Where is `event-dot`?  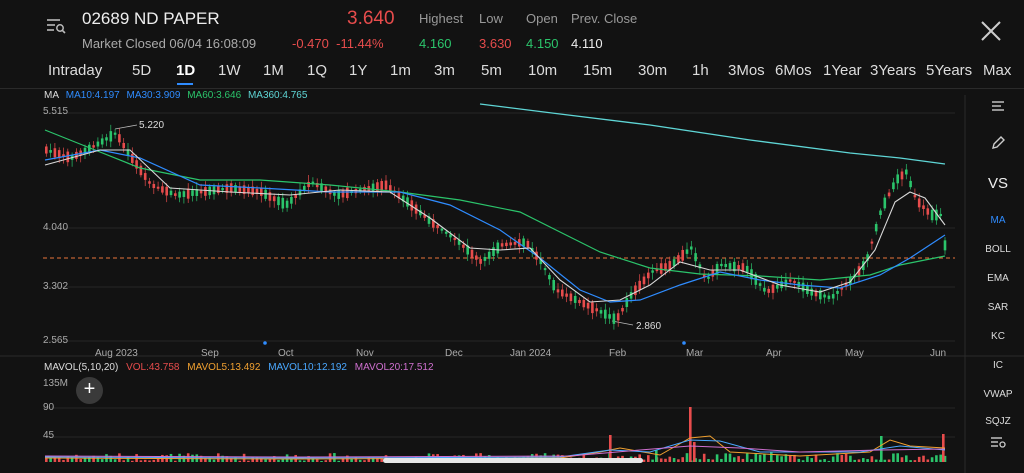
event-dot is located at coordinates (684, 343).